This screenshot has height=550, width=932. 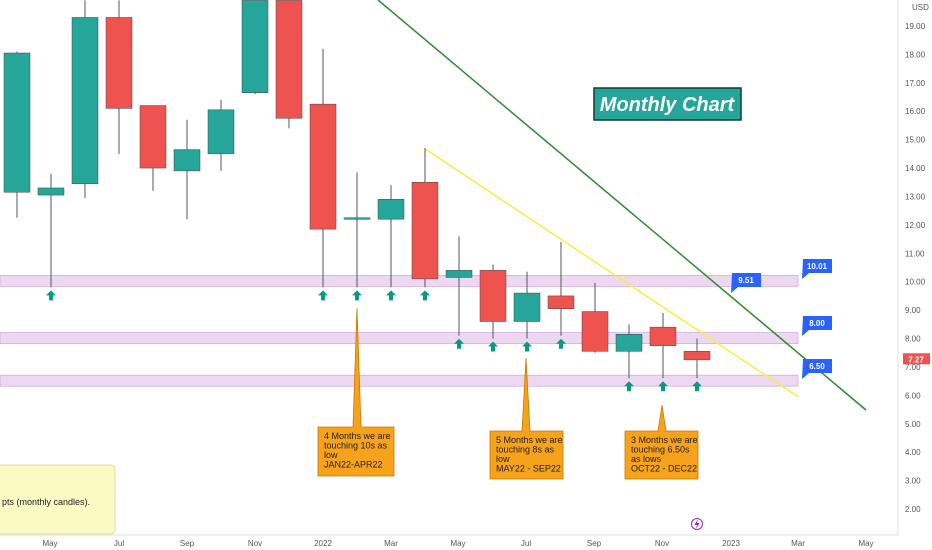 I want to click on y-tick-label: 2.00, so click(x=913, y=509).